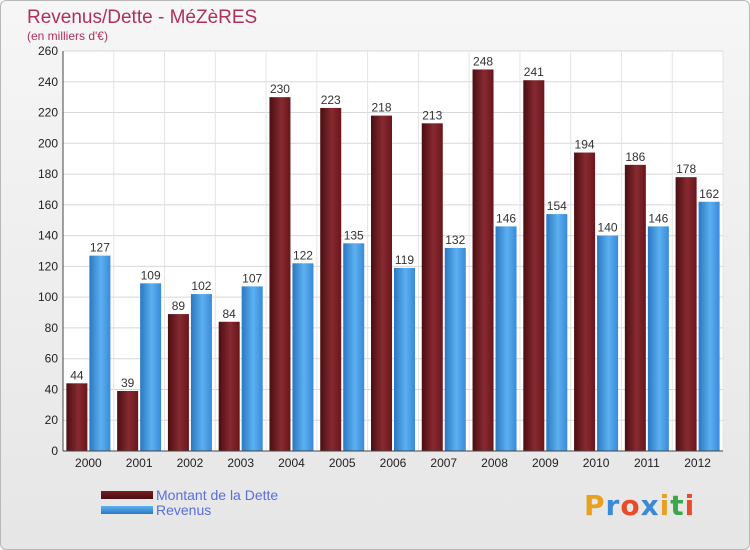 The width and height of the screenshot is (750, 550). What do you see at coordinates (240, 463) in the screenshot?
I see `x-tick-label: 2003` at bounding box center [240, 463].